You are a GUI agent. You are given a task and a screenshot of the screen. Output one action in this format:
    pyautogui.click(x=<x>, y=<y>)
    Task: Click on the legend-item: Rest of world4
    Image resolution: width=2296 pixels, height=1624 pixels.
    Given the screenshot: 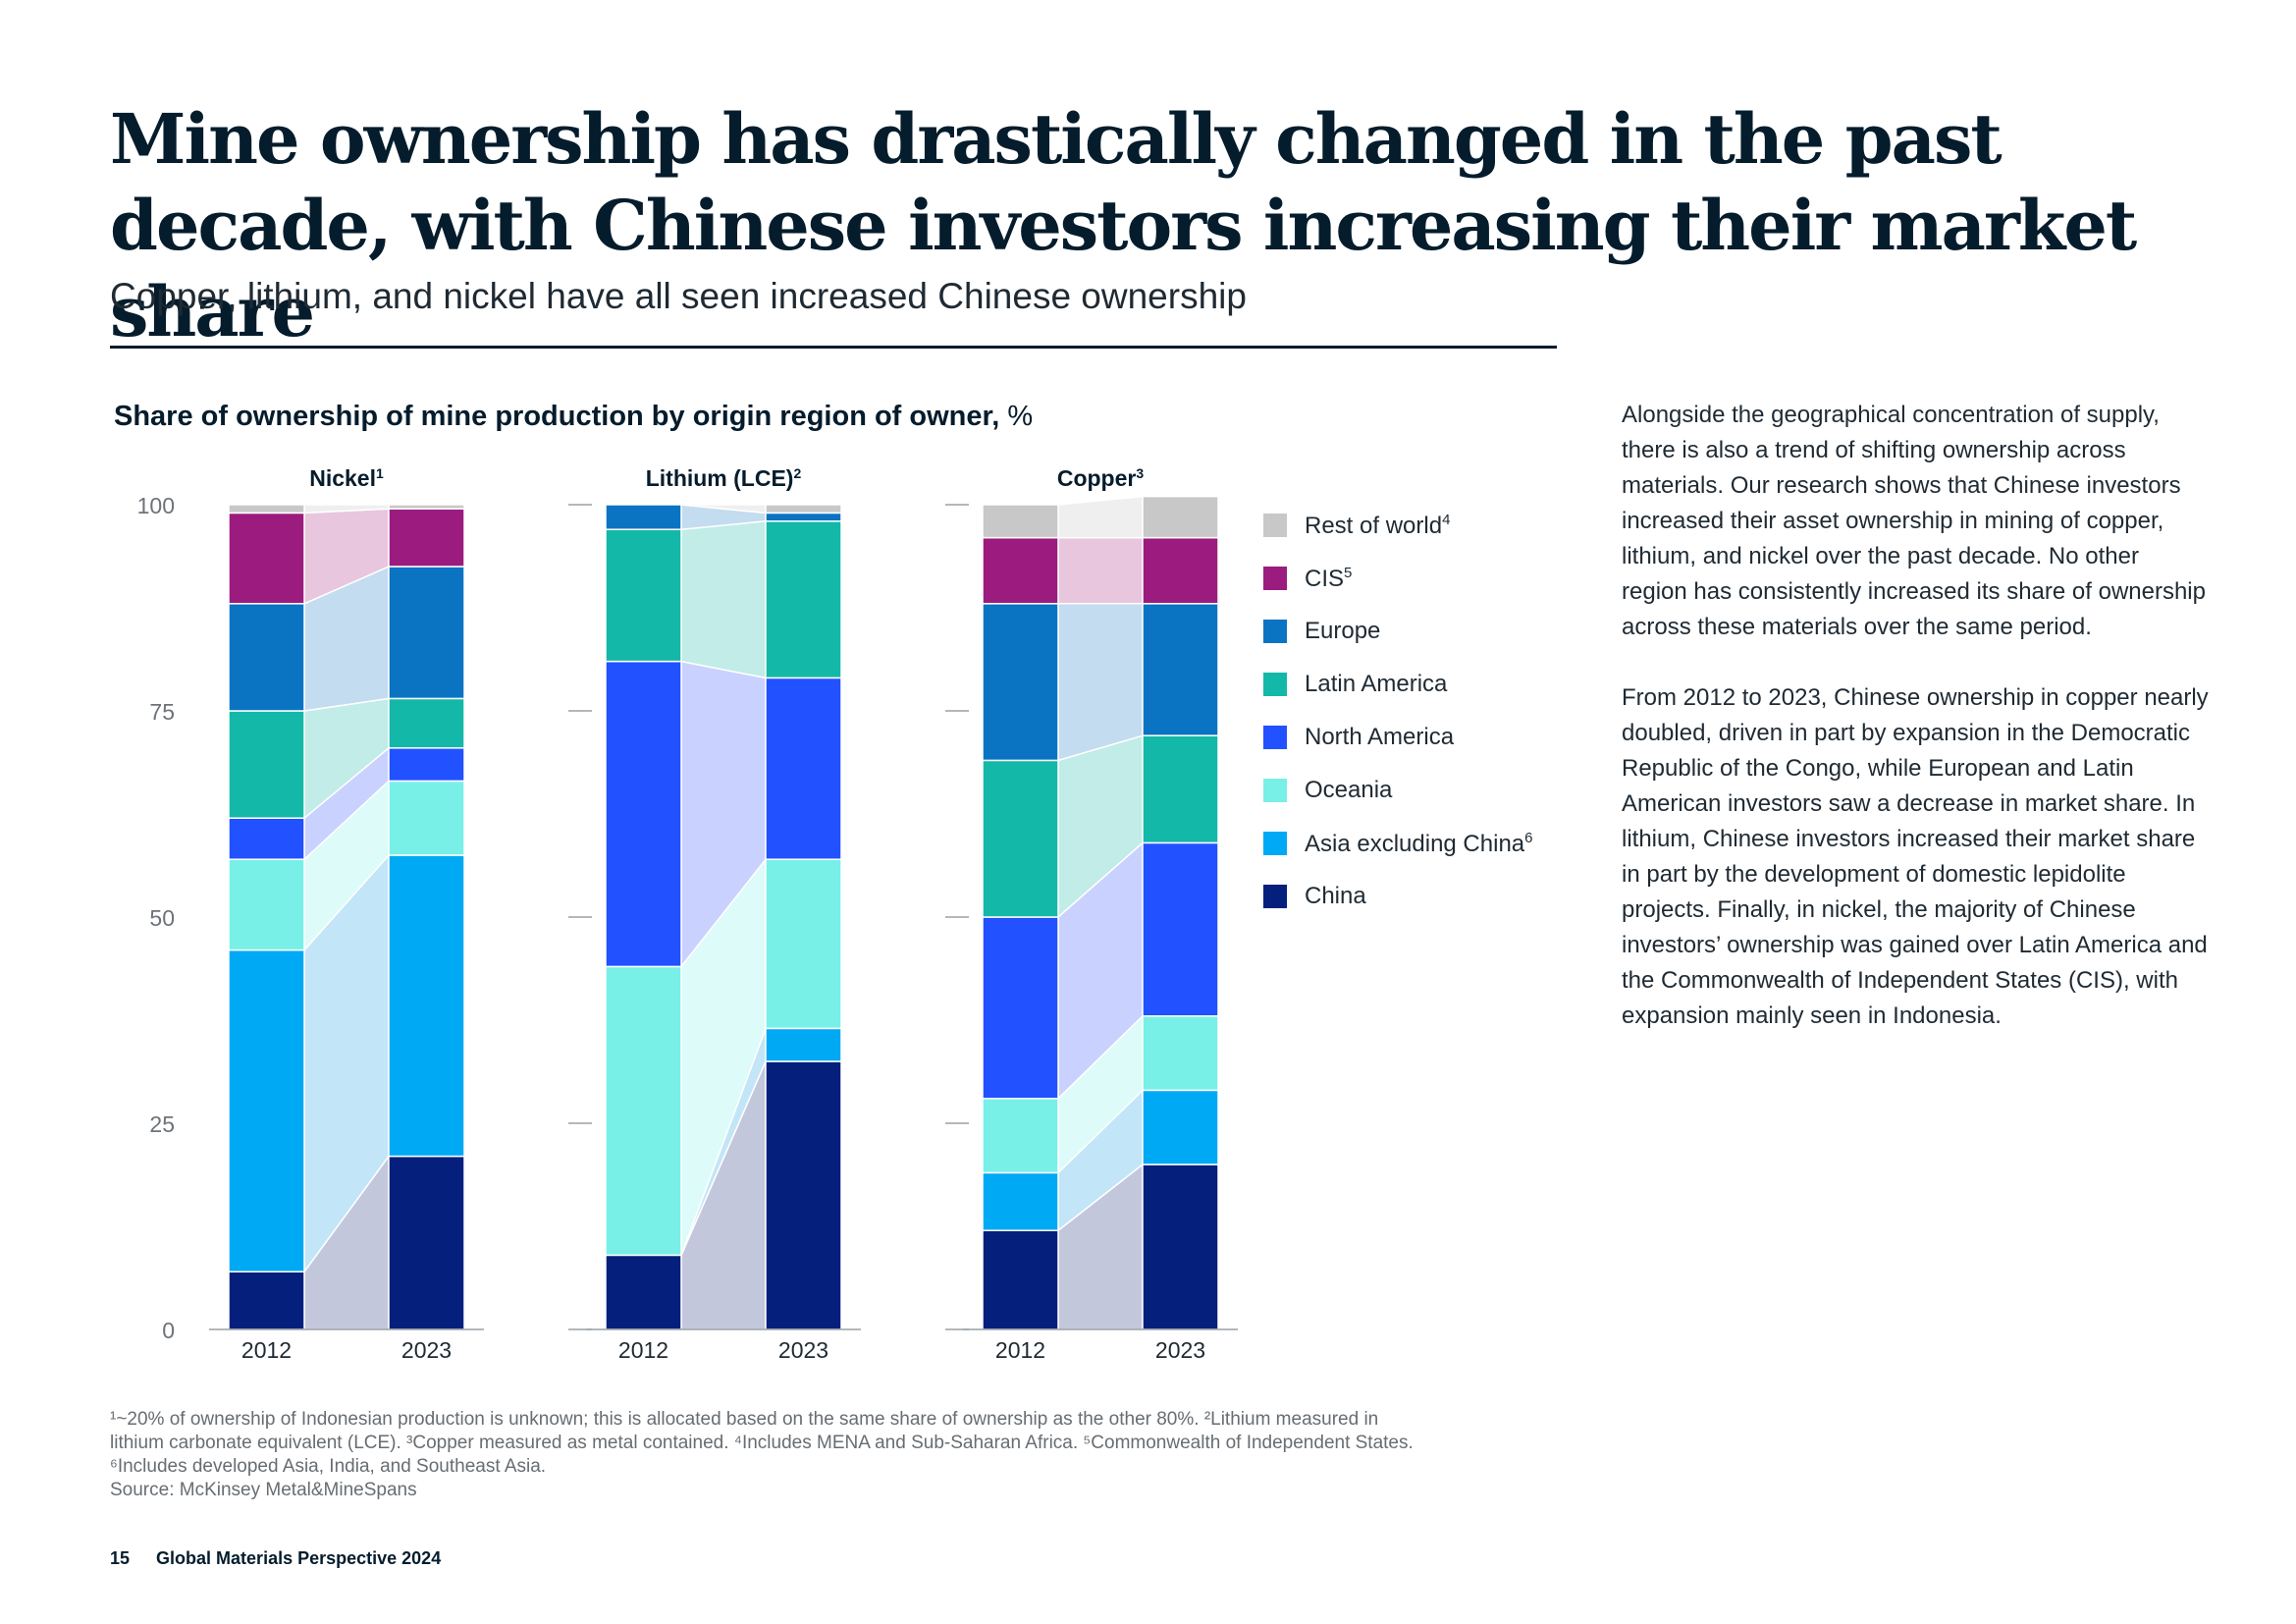 What is the action you would take?
    pyautogui.click(x=1397, y=525)
    